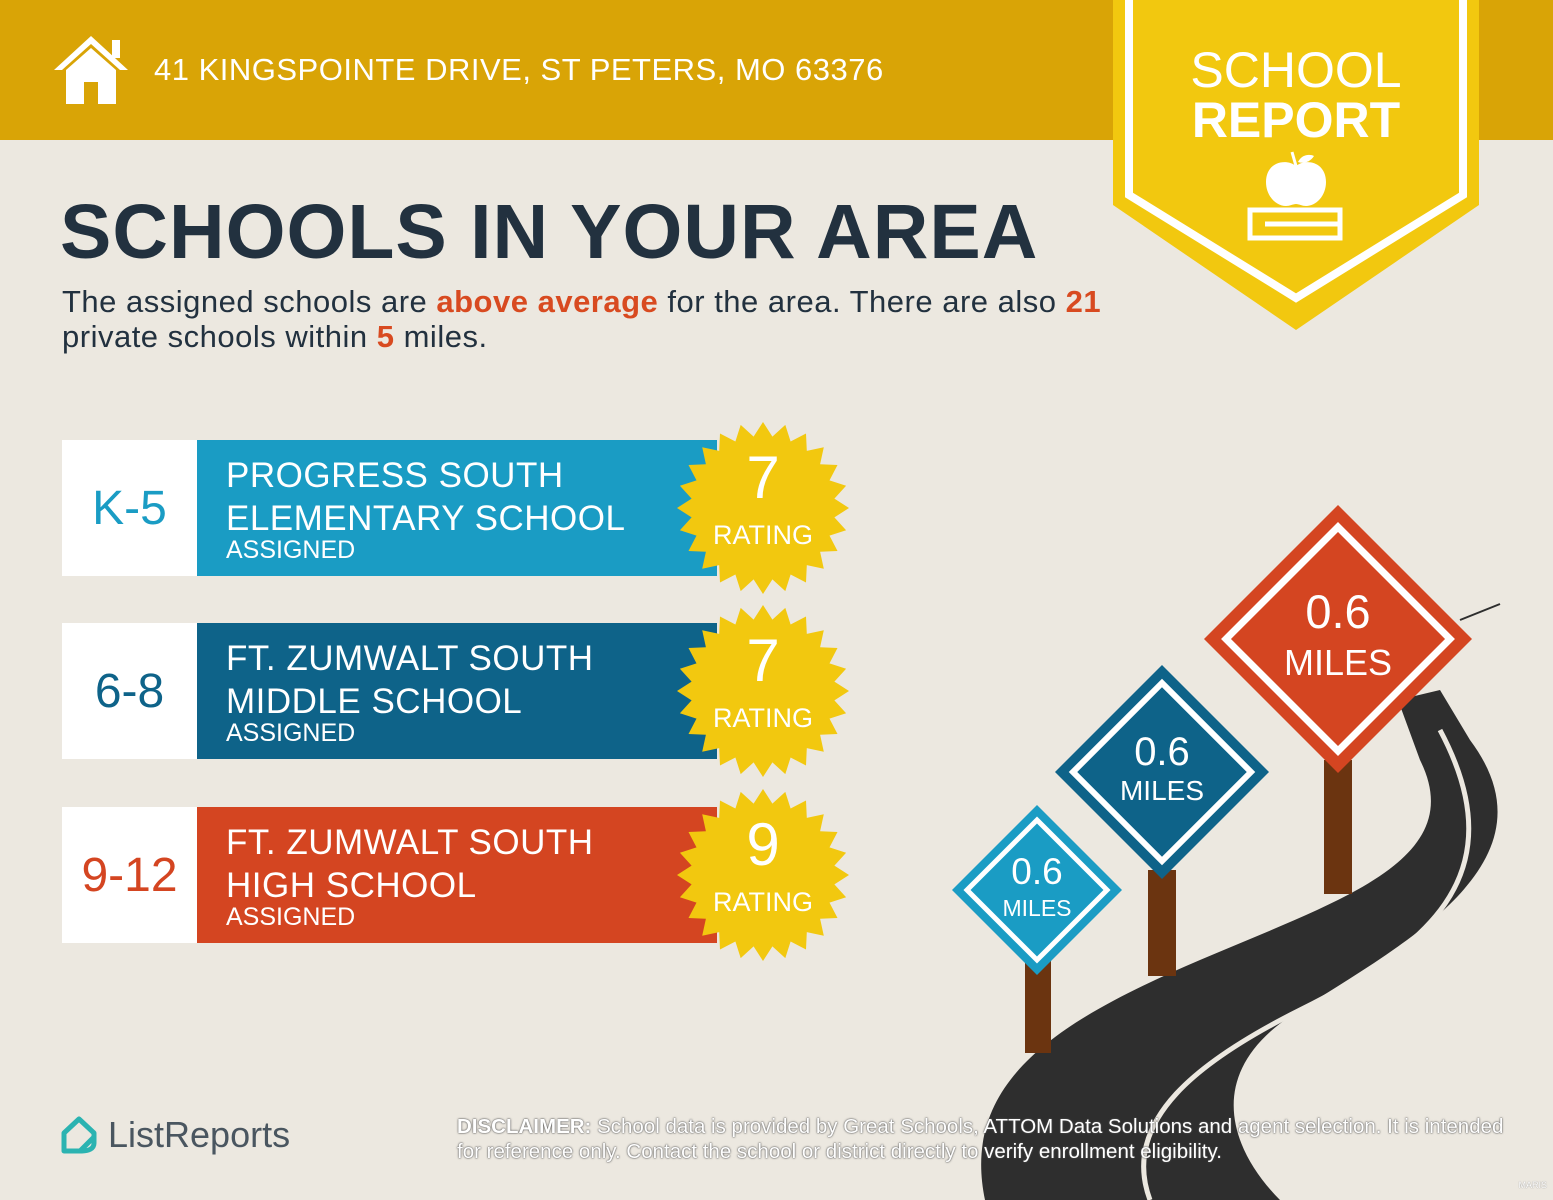 The height and width of the screenshot is (1200, 1553). Describe the element at coordinates (129, 508) in the screenshot. I see `grade-range: K-5` at that location.